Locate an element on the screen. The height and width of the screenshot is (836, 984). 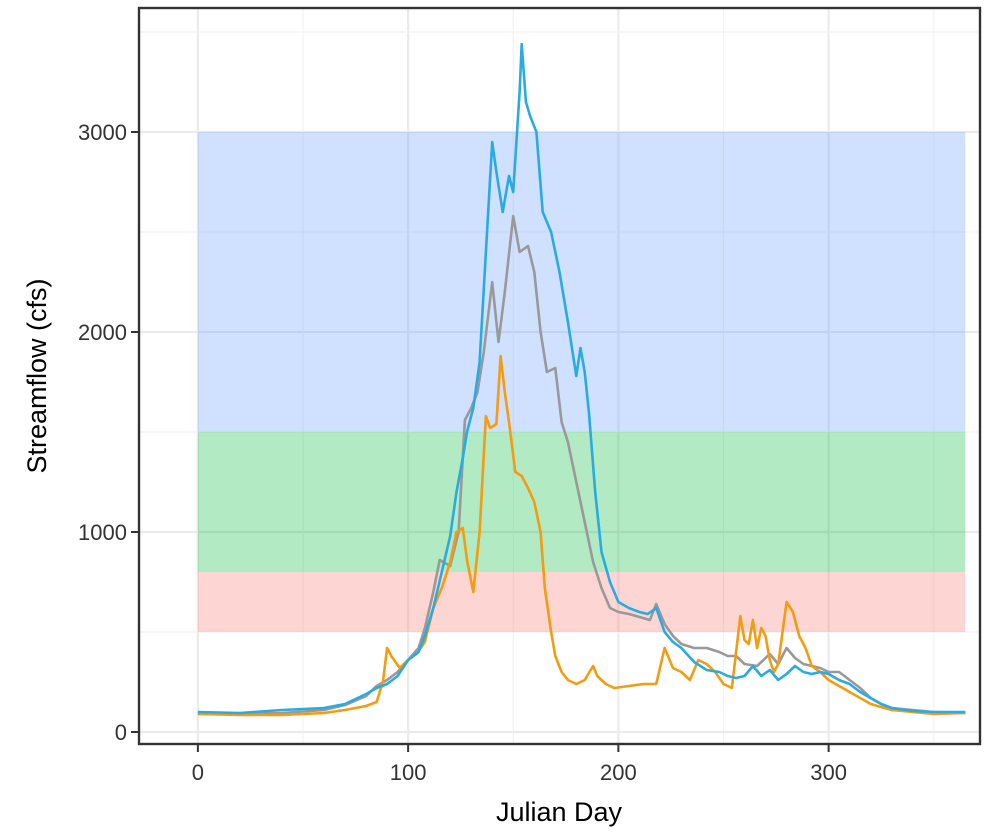
x-tick-label: 200 is located at coordinates (618, 772).